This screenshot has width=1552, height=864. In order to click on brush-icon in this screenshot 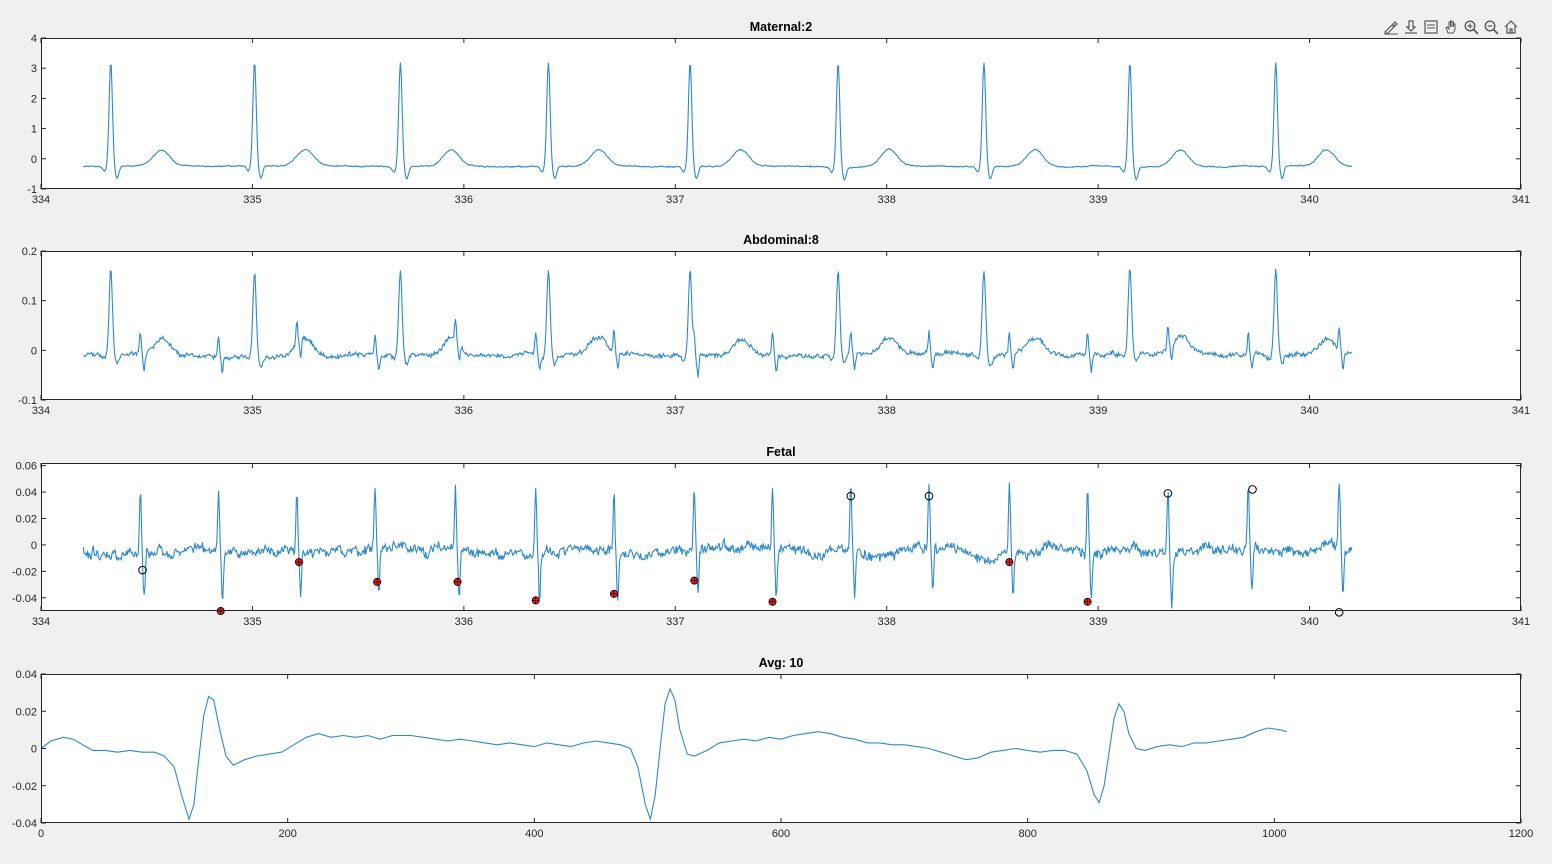, I will do `click(1391, 28)`.